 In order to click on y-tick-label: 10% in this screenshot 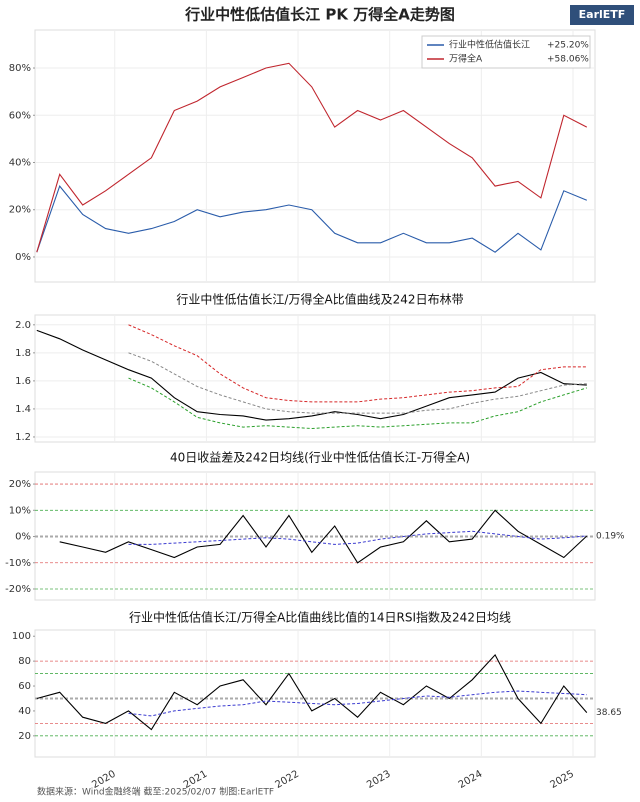, I will do `click(20, 510)`.